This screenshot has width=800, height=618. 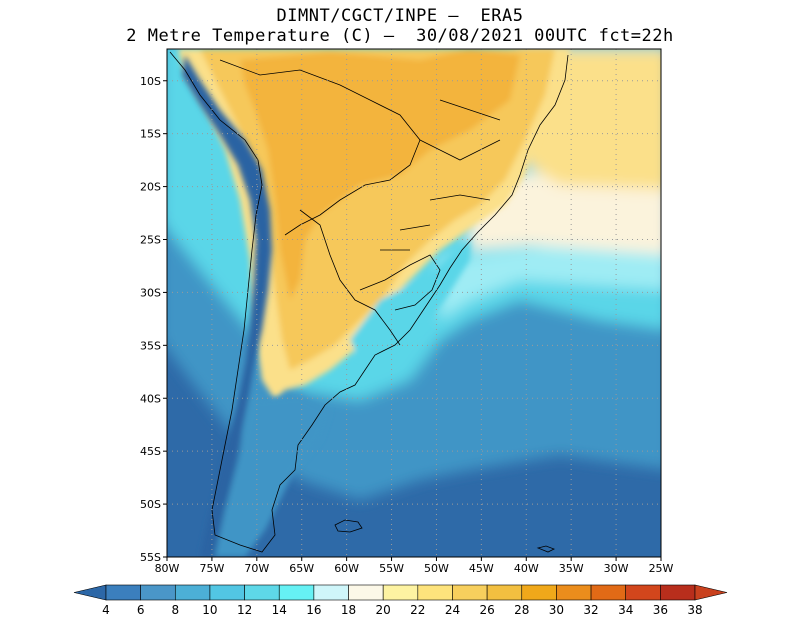 What do you see at coordinates (436, 568) in the screenshot?
I see `lon-tick-label: 50W` at bounding box center [436, 568].